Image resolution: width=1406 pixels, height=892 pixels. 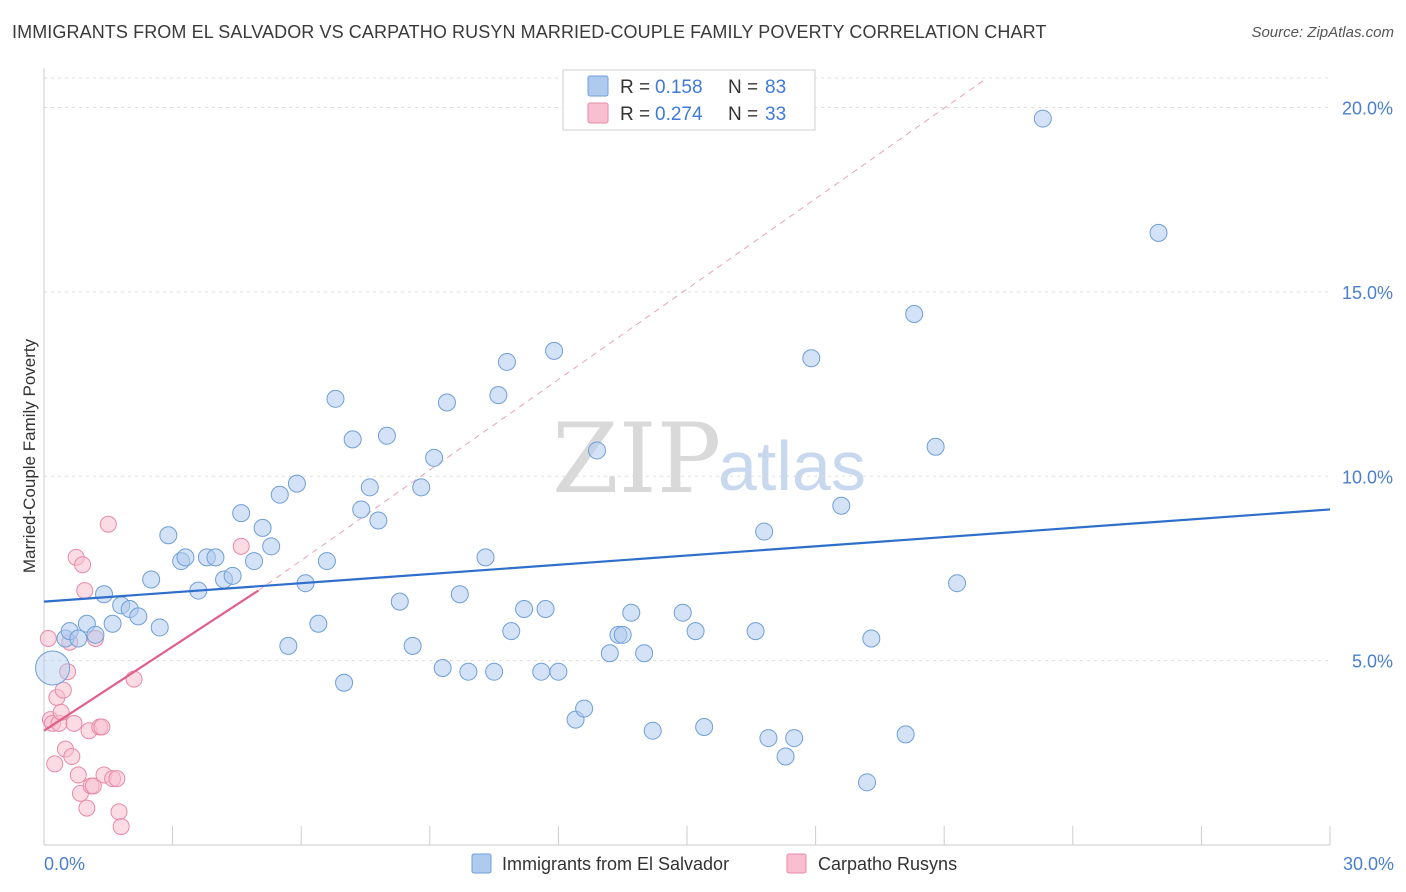 I want to click on bottom-legend-swatch-carpatho-rusyns, so click(x=796, y=863).